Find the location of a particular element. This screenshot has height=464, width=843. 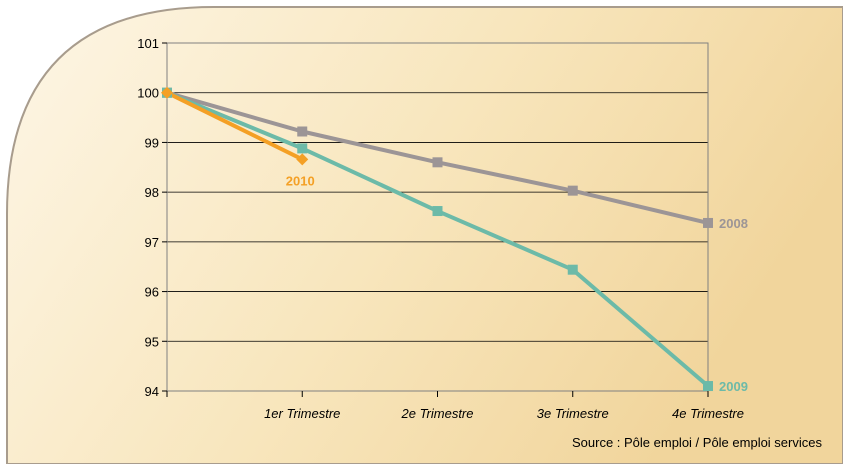

series-label-2009: 2009 is located at coordinates (733, 386).